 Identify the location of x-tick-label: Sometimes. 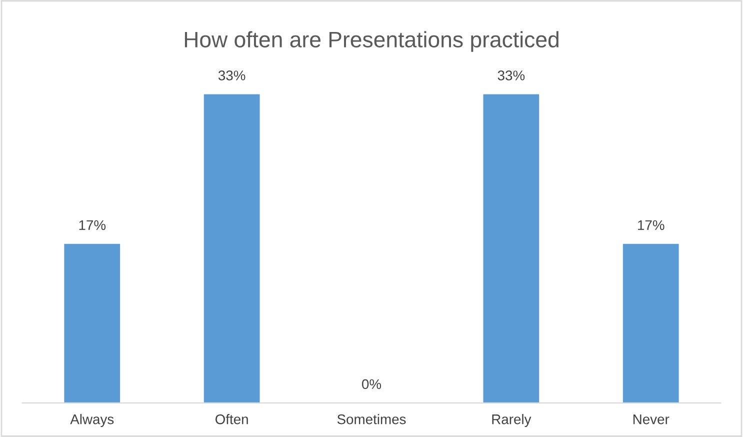
(371, 419).